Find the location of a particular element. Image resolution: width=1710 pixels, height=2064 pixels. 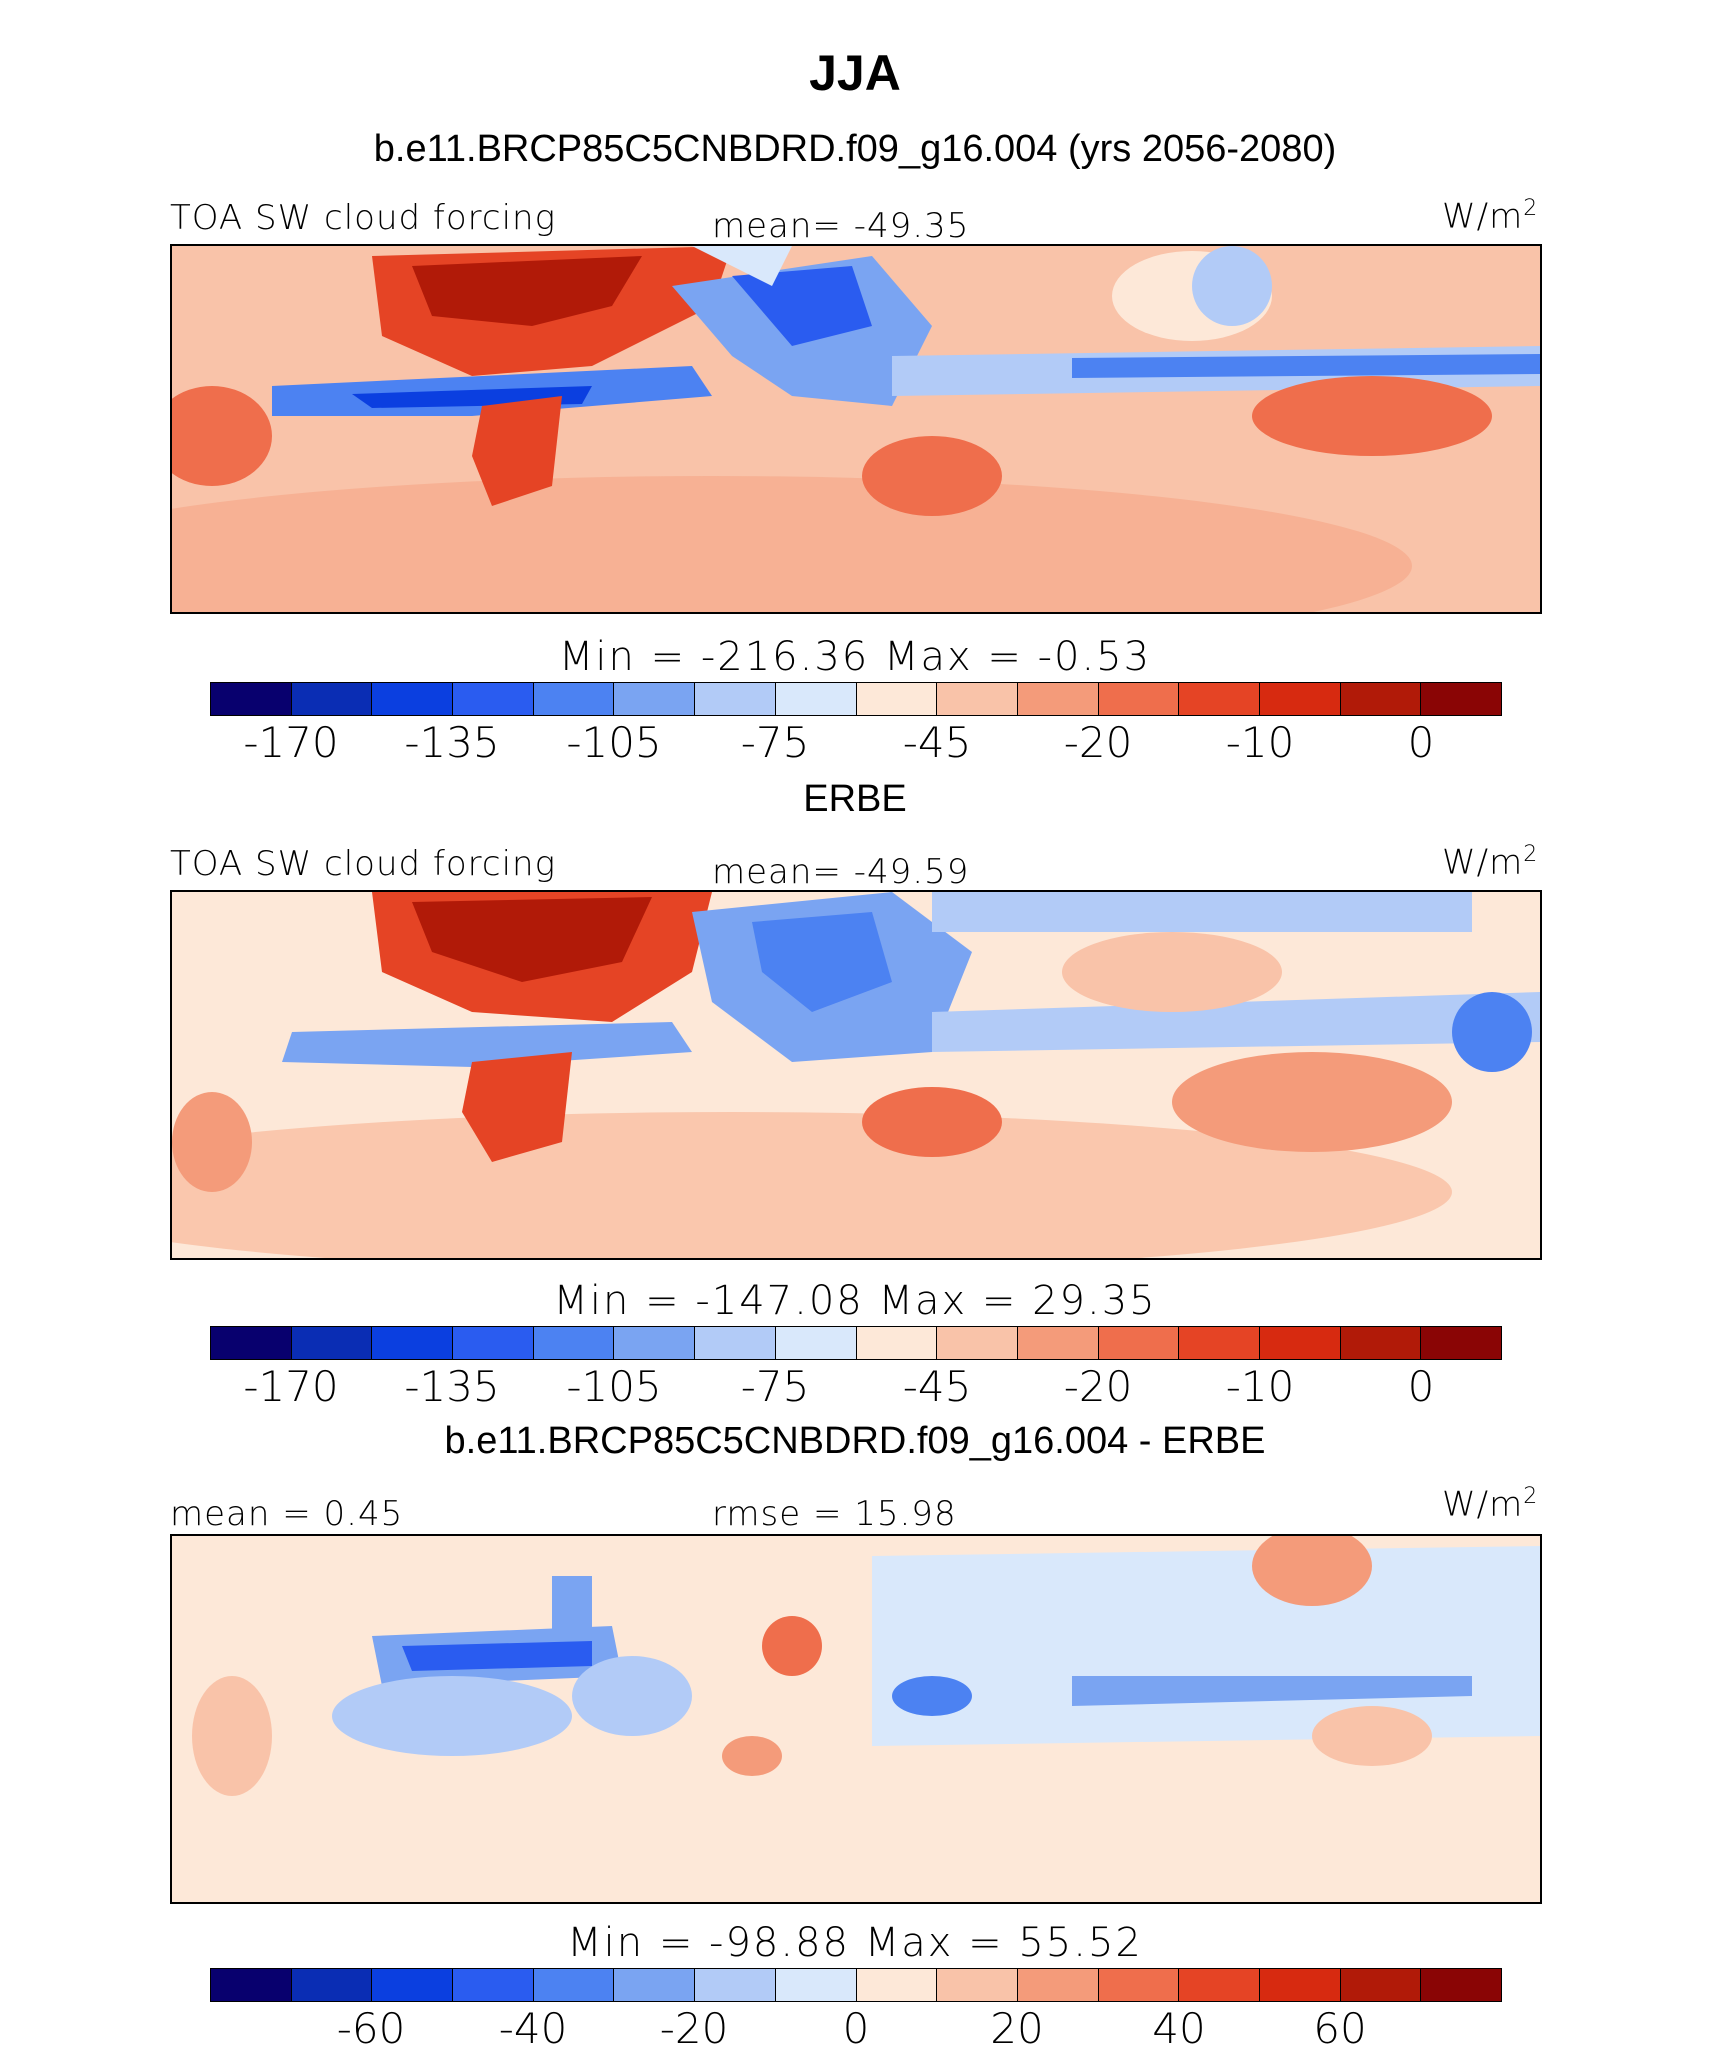

panel-1-tick: -135 is located at coordinates (452, 742).